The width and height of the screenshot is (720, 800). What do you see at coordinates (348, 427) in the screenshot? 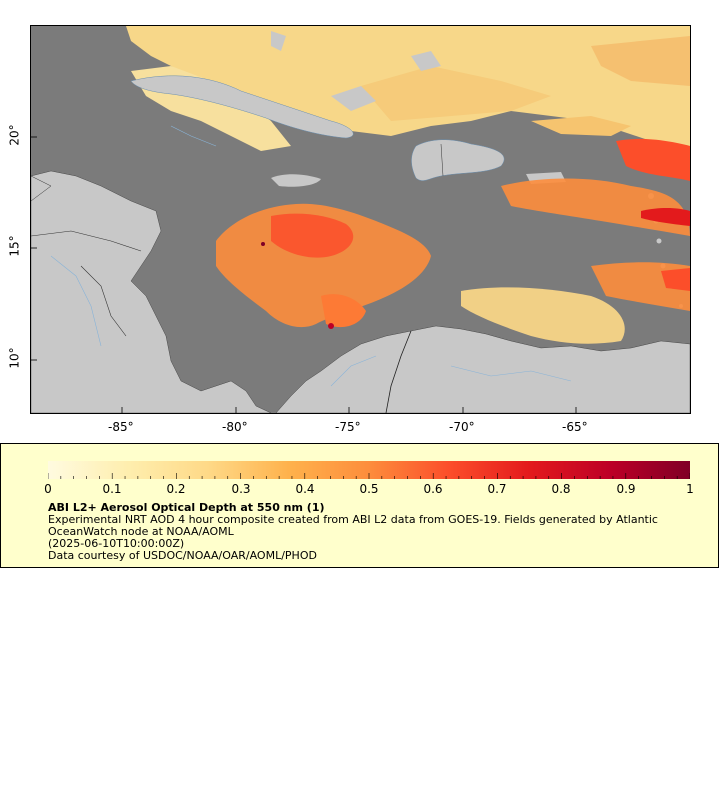
I see `lon-tick-label: -75°` at bounding box center [348, 427].